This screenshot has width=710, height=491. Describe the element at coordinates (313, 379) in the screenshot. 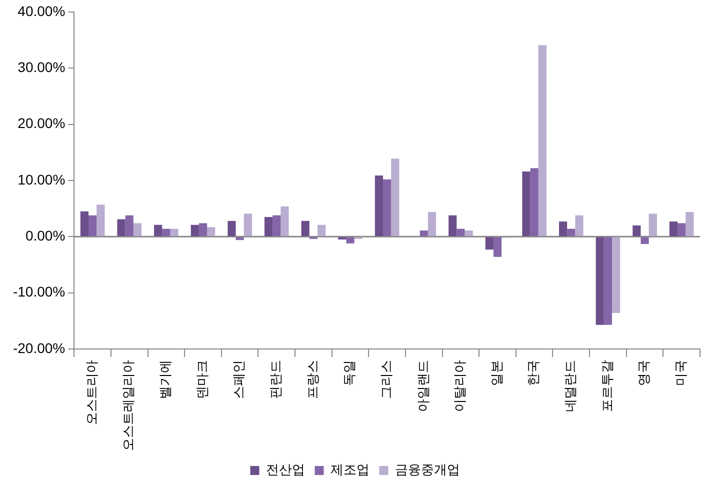

I see `x-tick-label: 프랑스` at that location.